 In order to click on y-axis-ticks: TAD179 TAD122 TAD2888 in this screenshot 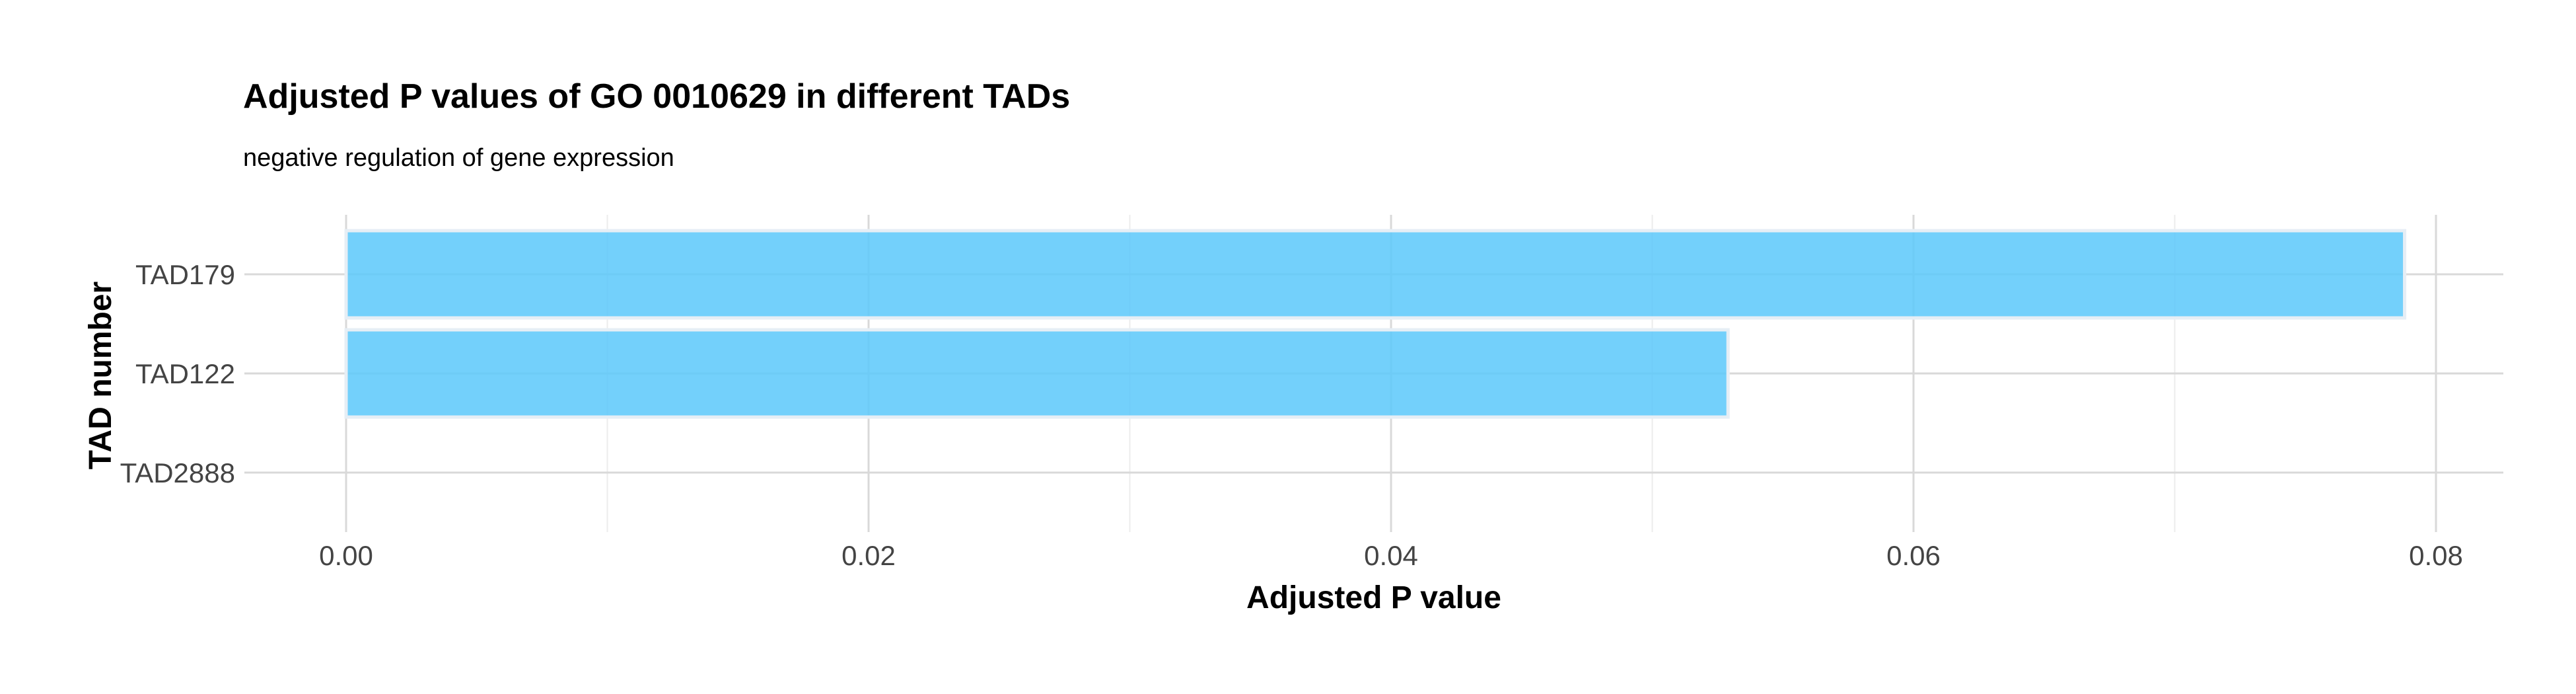, I will do `click(177, 373)`.